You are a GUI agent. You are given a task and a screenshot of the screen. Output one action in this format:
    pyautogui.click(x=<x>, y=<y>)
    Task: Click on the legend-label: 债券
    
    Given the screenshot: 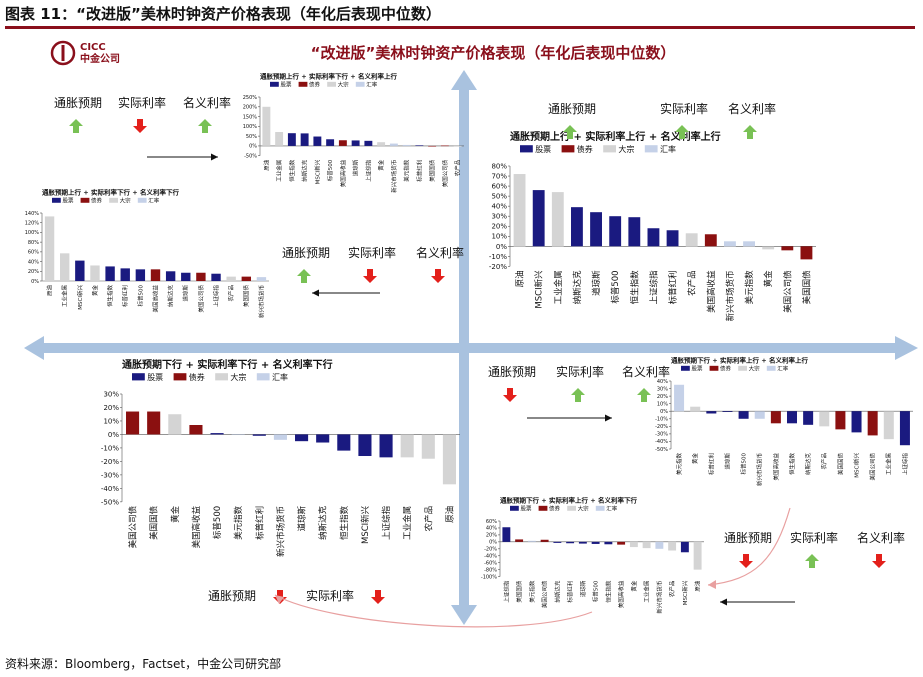 What is the action you would take?
    pyautogui.click(x=585, y=149)
    